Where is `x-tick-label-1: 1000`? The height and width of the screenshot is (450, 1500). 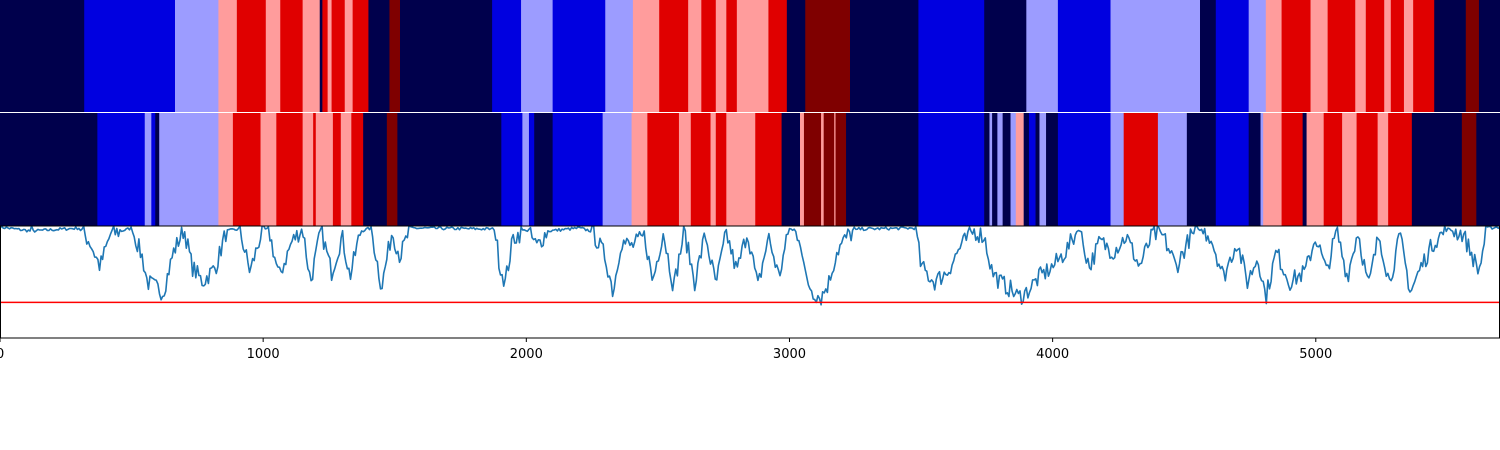
x-tick-label-1: 1000 is located at coordinates (263, 354).